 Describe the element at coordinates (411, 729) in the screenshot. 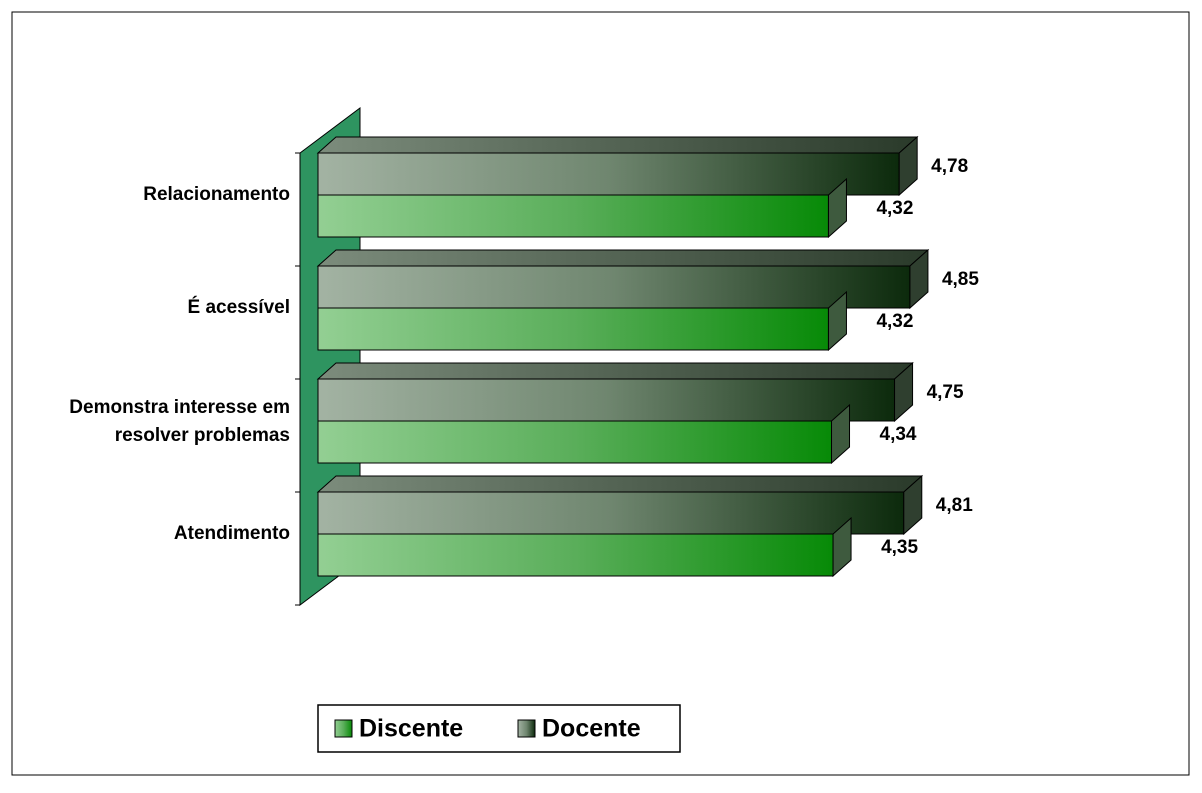

I see `legend-label: Discente` at that location.